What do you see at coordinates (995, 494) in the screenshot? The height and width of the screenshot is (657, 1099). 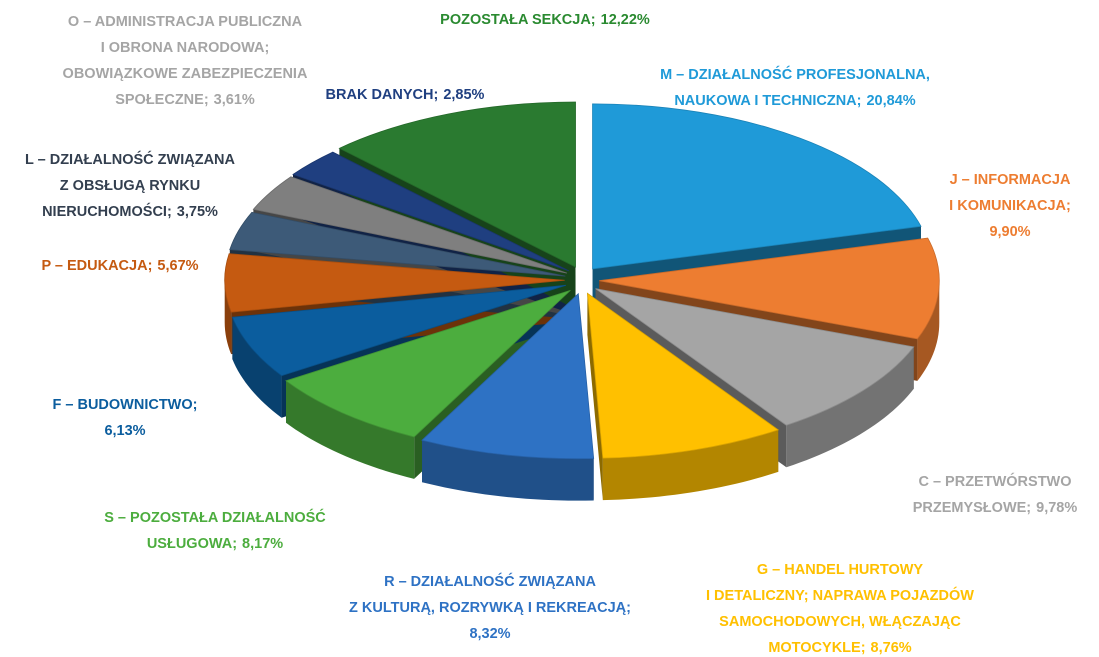 I see `data-label: C – PRZETWÓRSTWO PRZEMYSŁOWE; 9,78%` at bounding box center [995, 494].